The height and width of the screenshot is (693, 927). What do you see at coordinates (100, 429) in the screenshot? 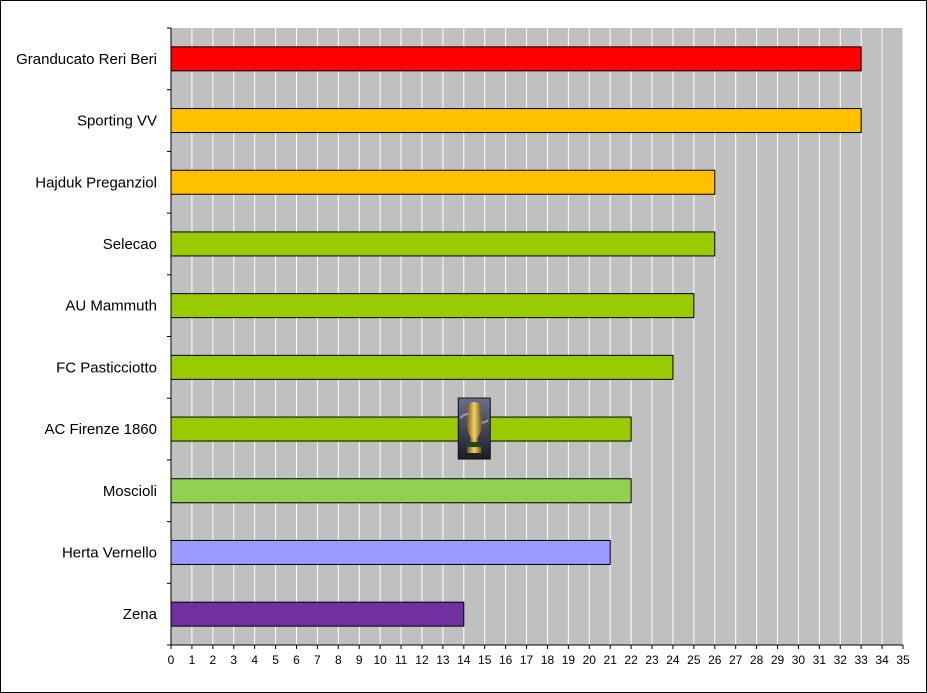
I see `category-label: AC Firenze 1860` at bounding box center [100, 429].